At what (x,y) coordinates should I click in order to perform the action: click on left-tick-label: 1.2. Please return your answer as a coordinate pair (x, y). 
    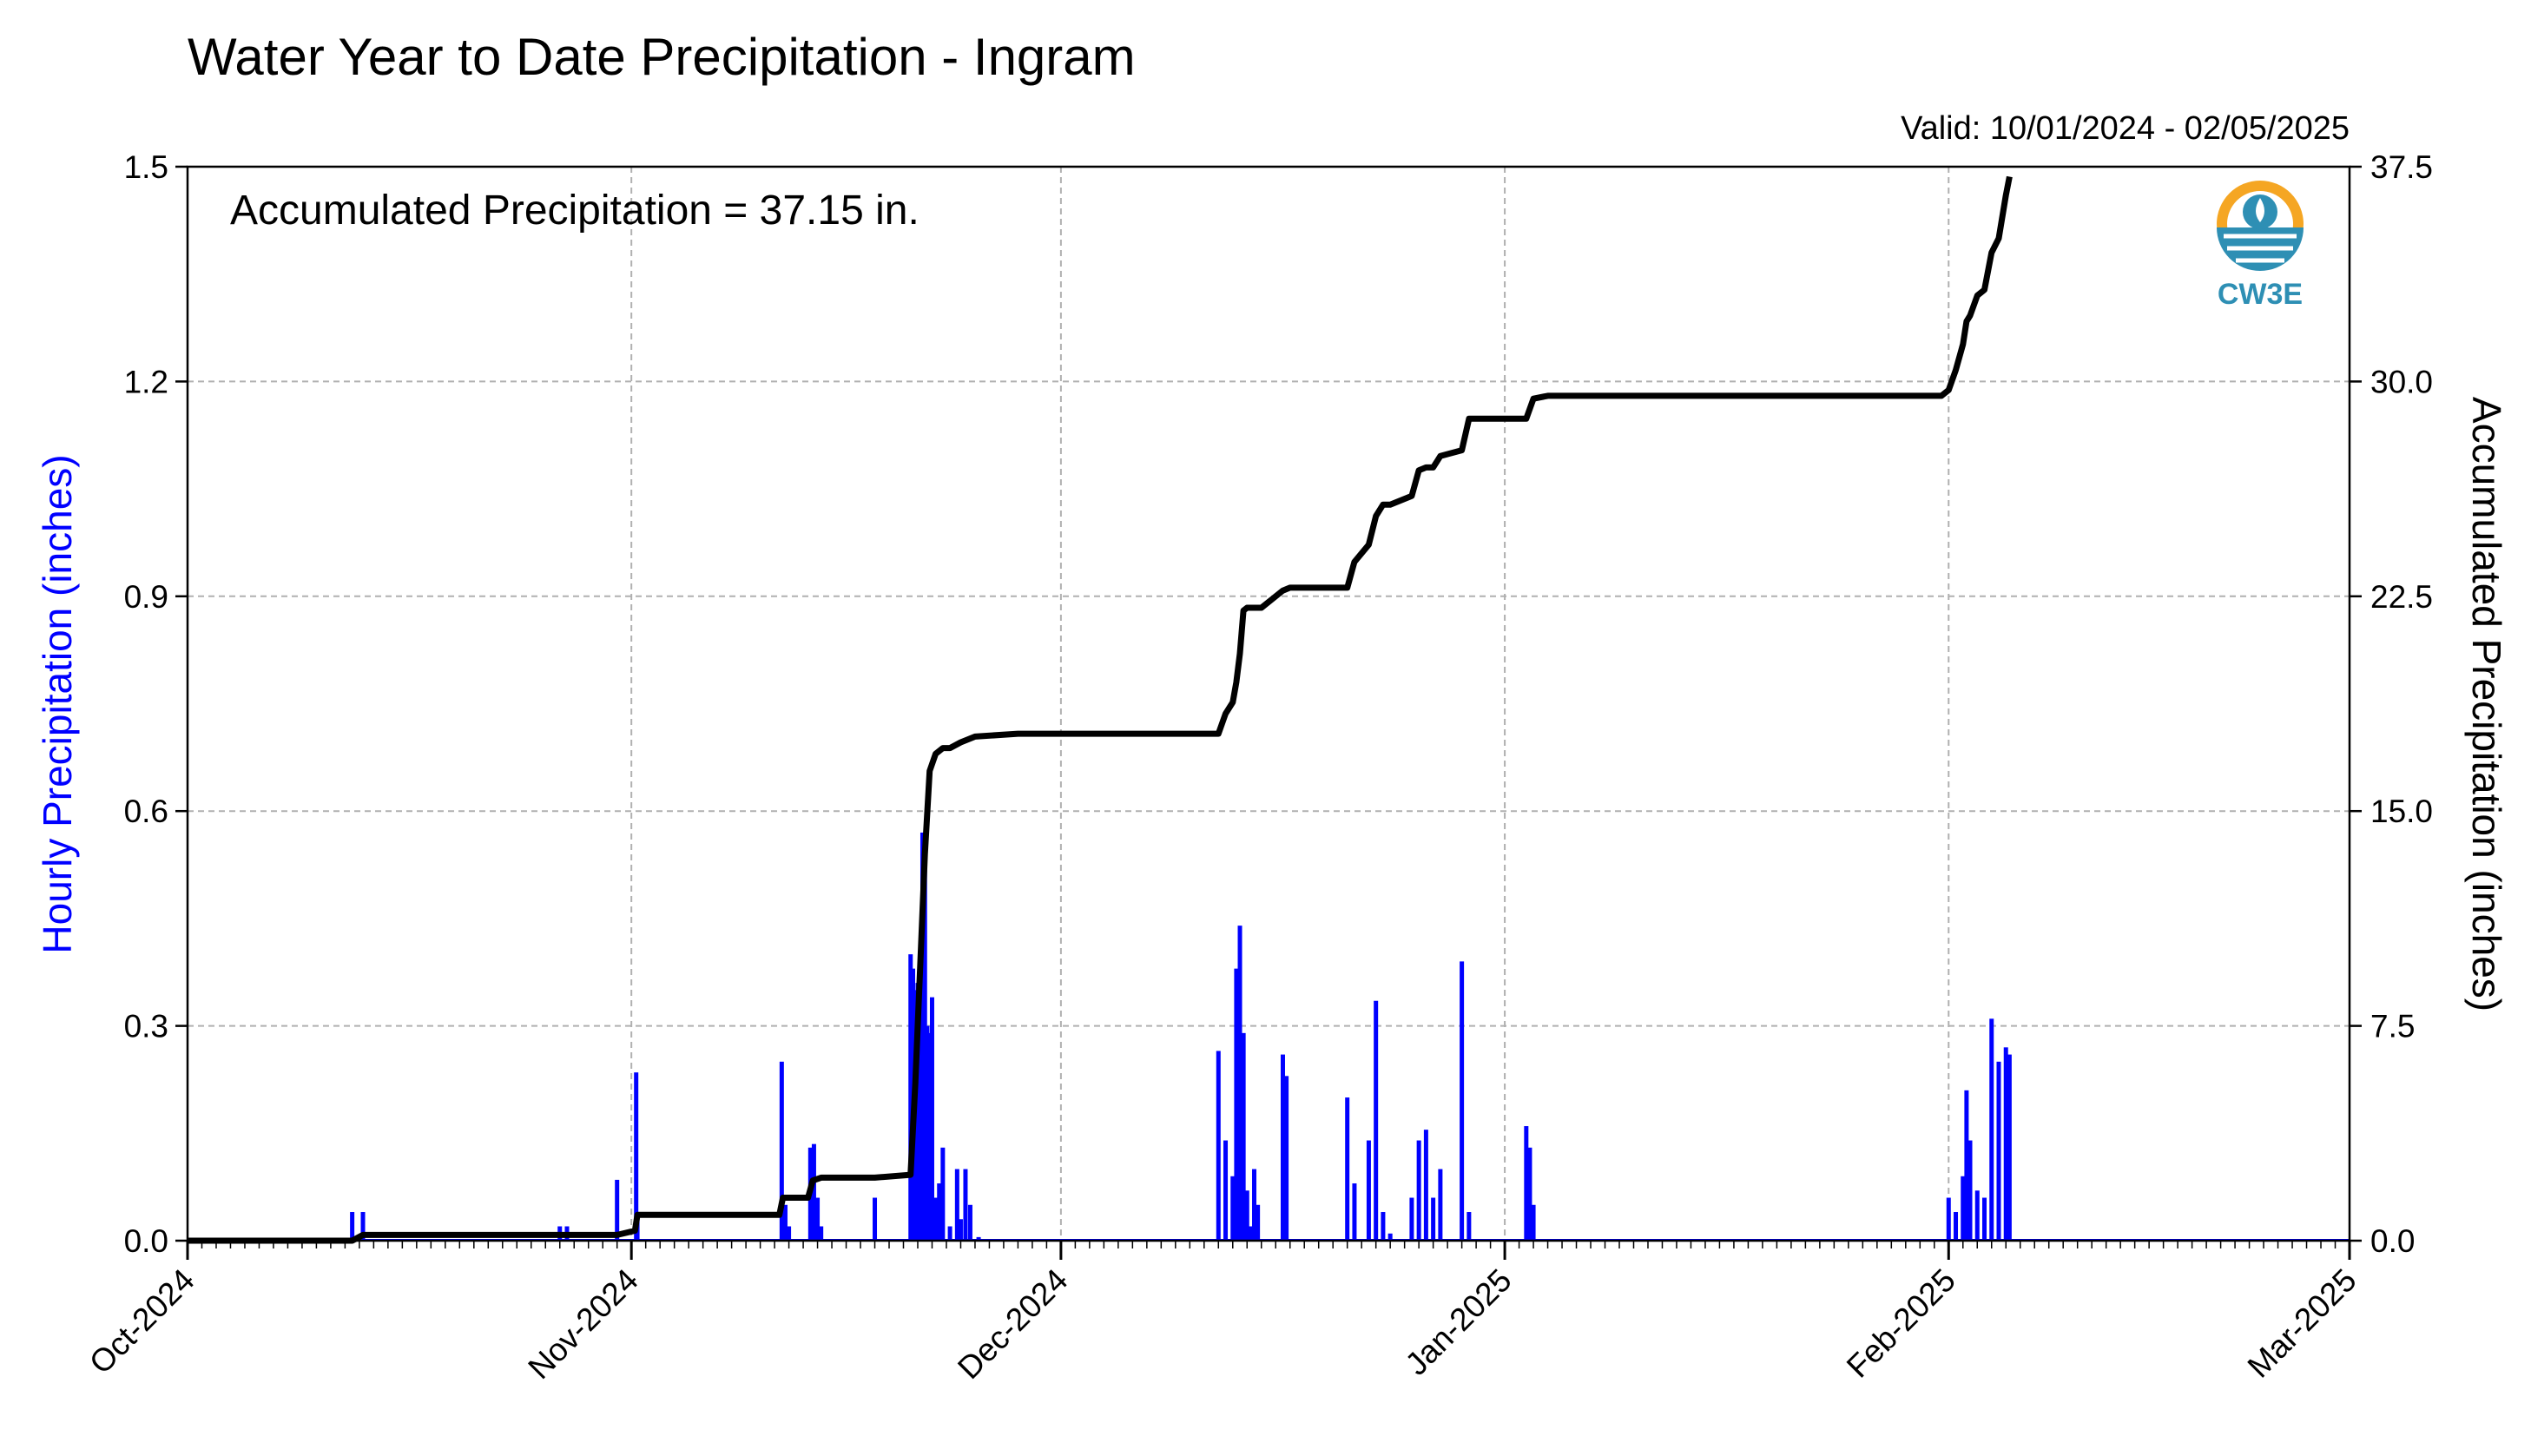
    Looking at the image, I should click on (146, 381).